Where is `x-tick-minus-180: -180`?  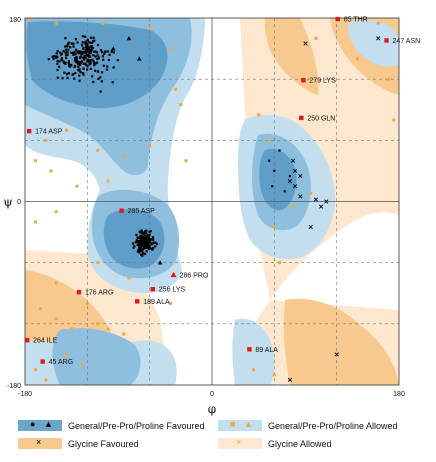 x-tick-minus-180: -180 is located at coordinates (25, 394).